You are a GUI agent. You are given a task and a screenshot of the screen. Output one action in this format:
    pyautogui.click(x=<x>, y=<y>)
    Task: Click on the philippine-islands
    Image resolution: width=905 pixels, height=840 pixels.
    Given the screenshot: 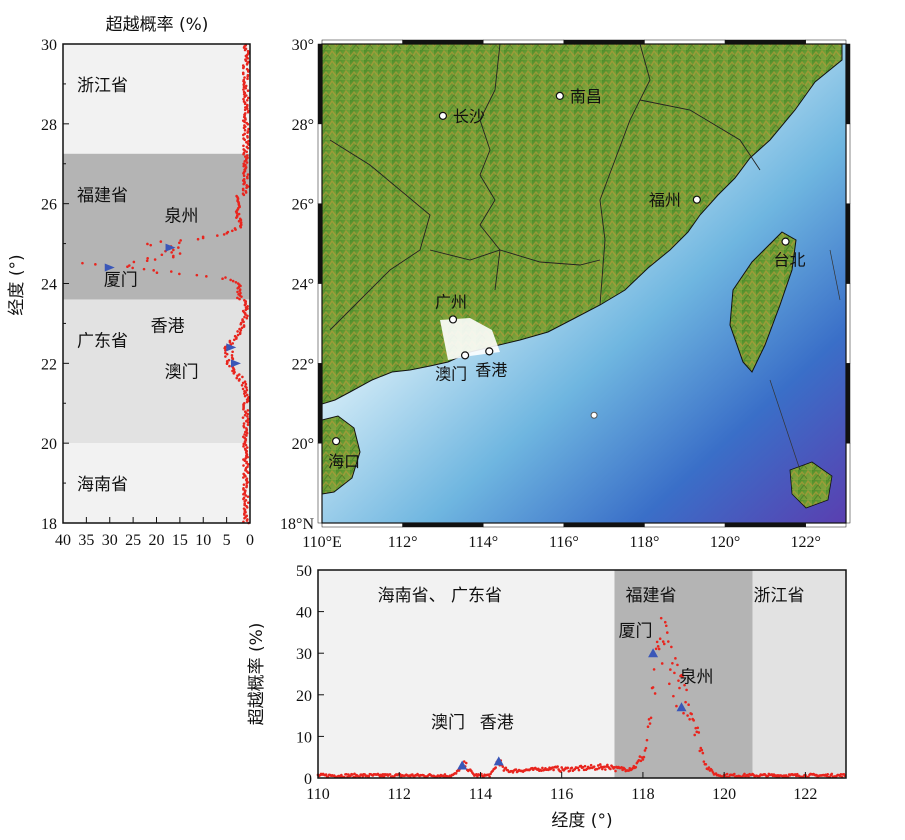 What is the action you would take?
    pyautogui.click(x=811, y=485)
    